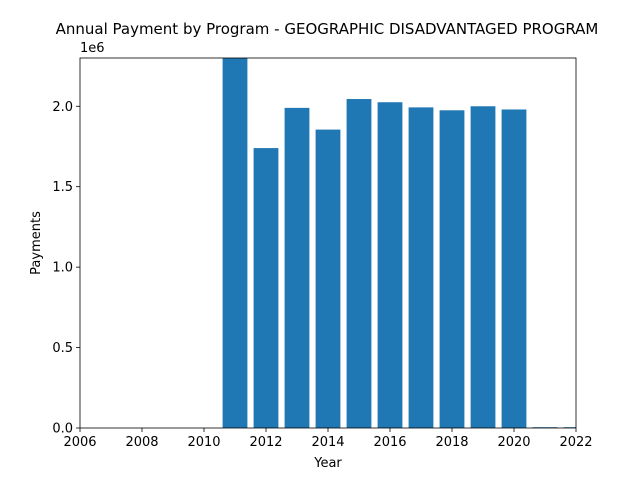  I want to click on bar-2020, so click(514, 268).